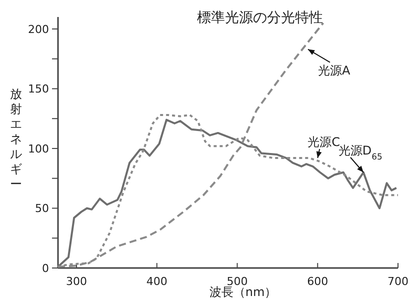 The height and width of the screenshot is (302, 410). Describe the element at coordinates (76, 281) in the screenshot. I see `x-tick-label: 300` at that location.